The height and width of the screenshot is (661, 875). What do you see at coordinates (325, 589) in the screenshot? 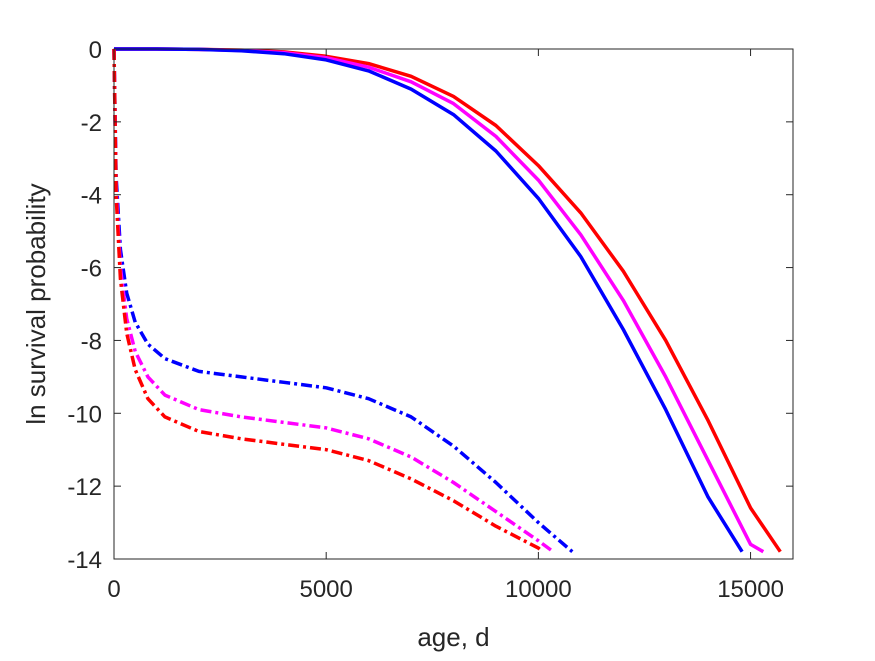
I see `x-tick-label: 5000` at bounding box center [325, 589].